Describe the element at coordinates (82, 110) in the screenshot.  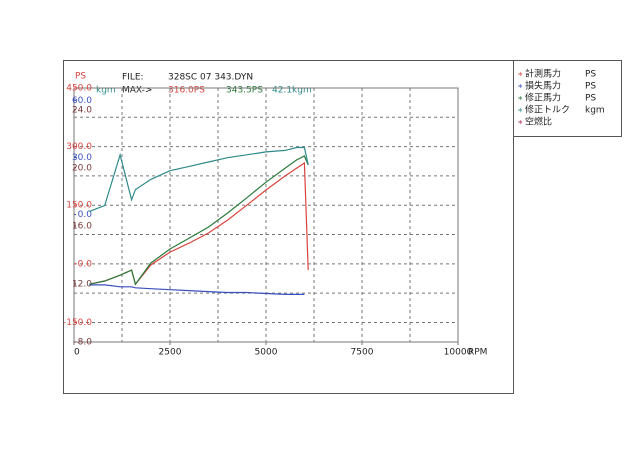
I see `y-tick-label: 24.0` at that location.